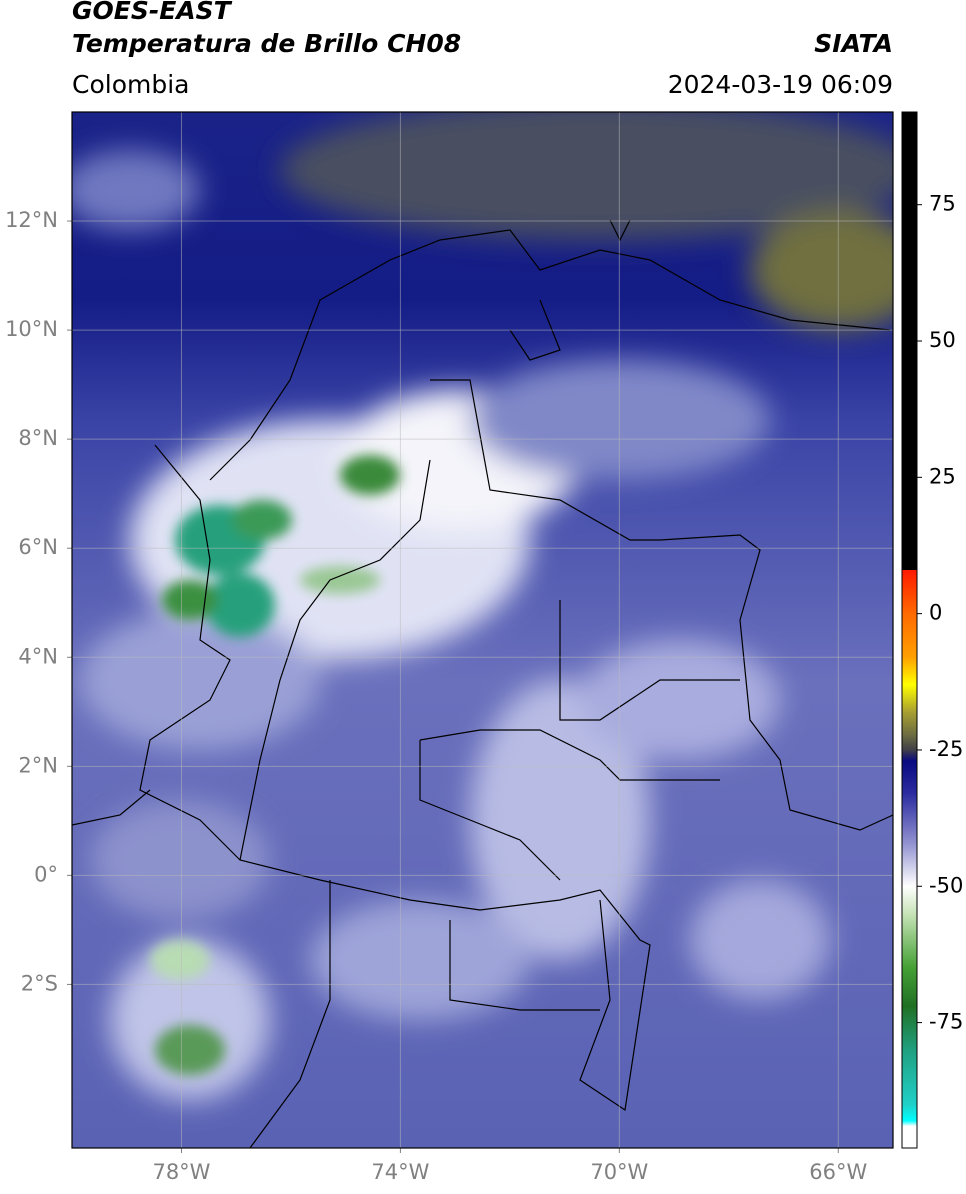  What do you see at coordinates (942, 340) in the screenshot?
I see `colorbar-tick-label: 50` at bounding box center [942, 340].